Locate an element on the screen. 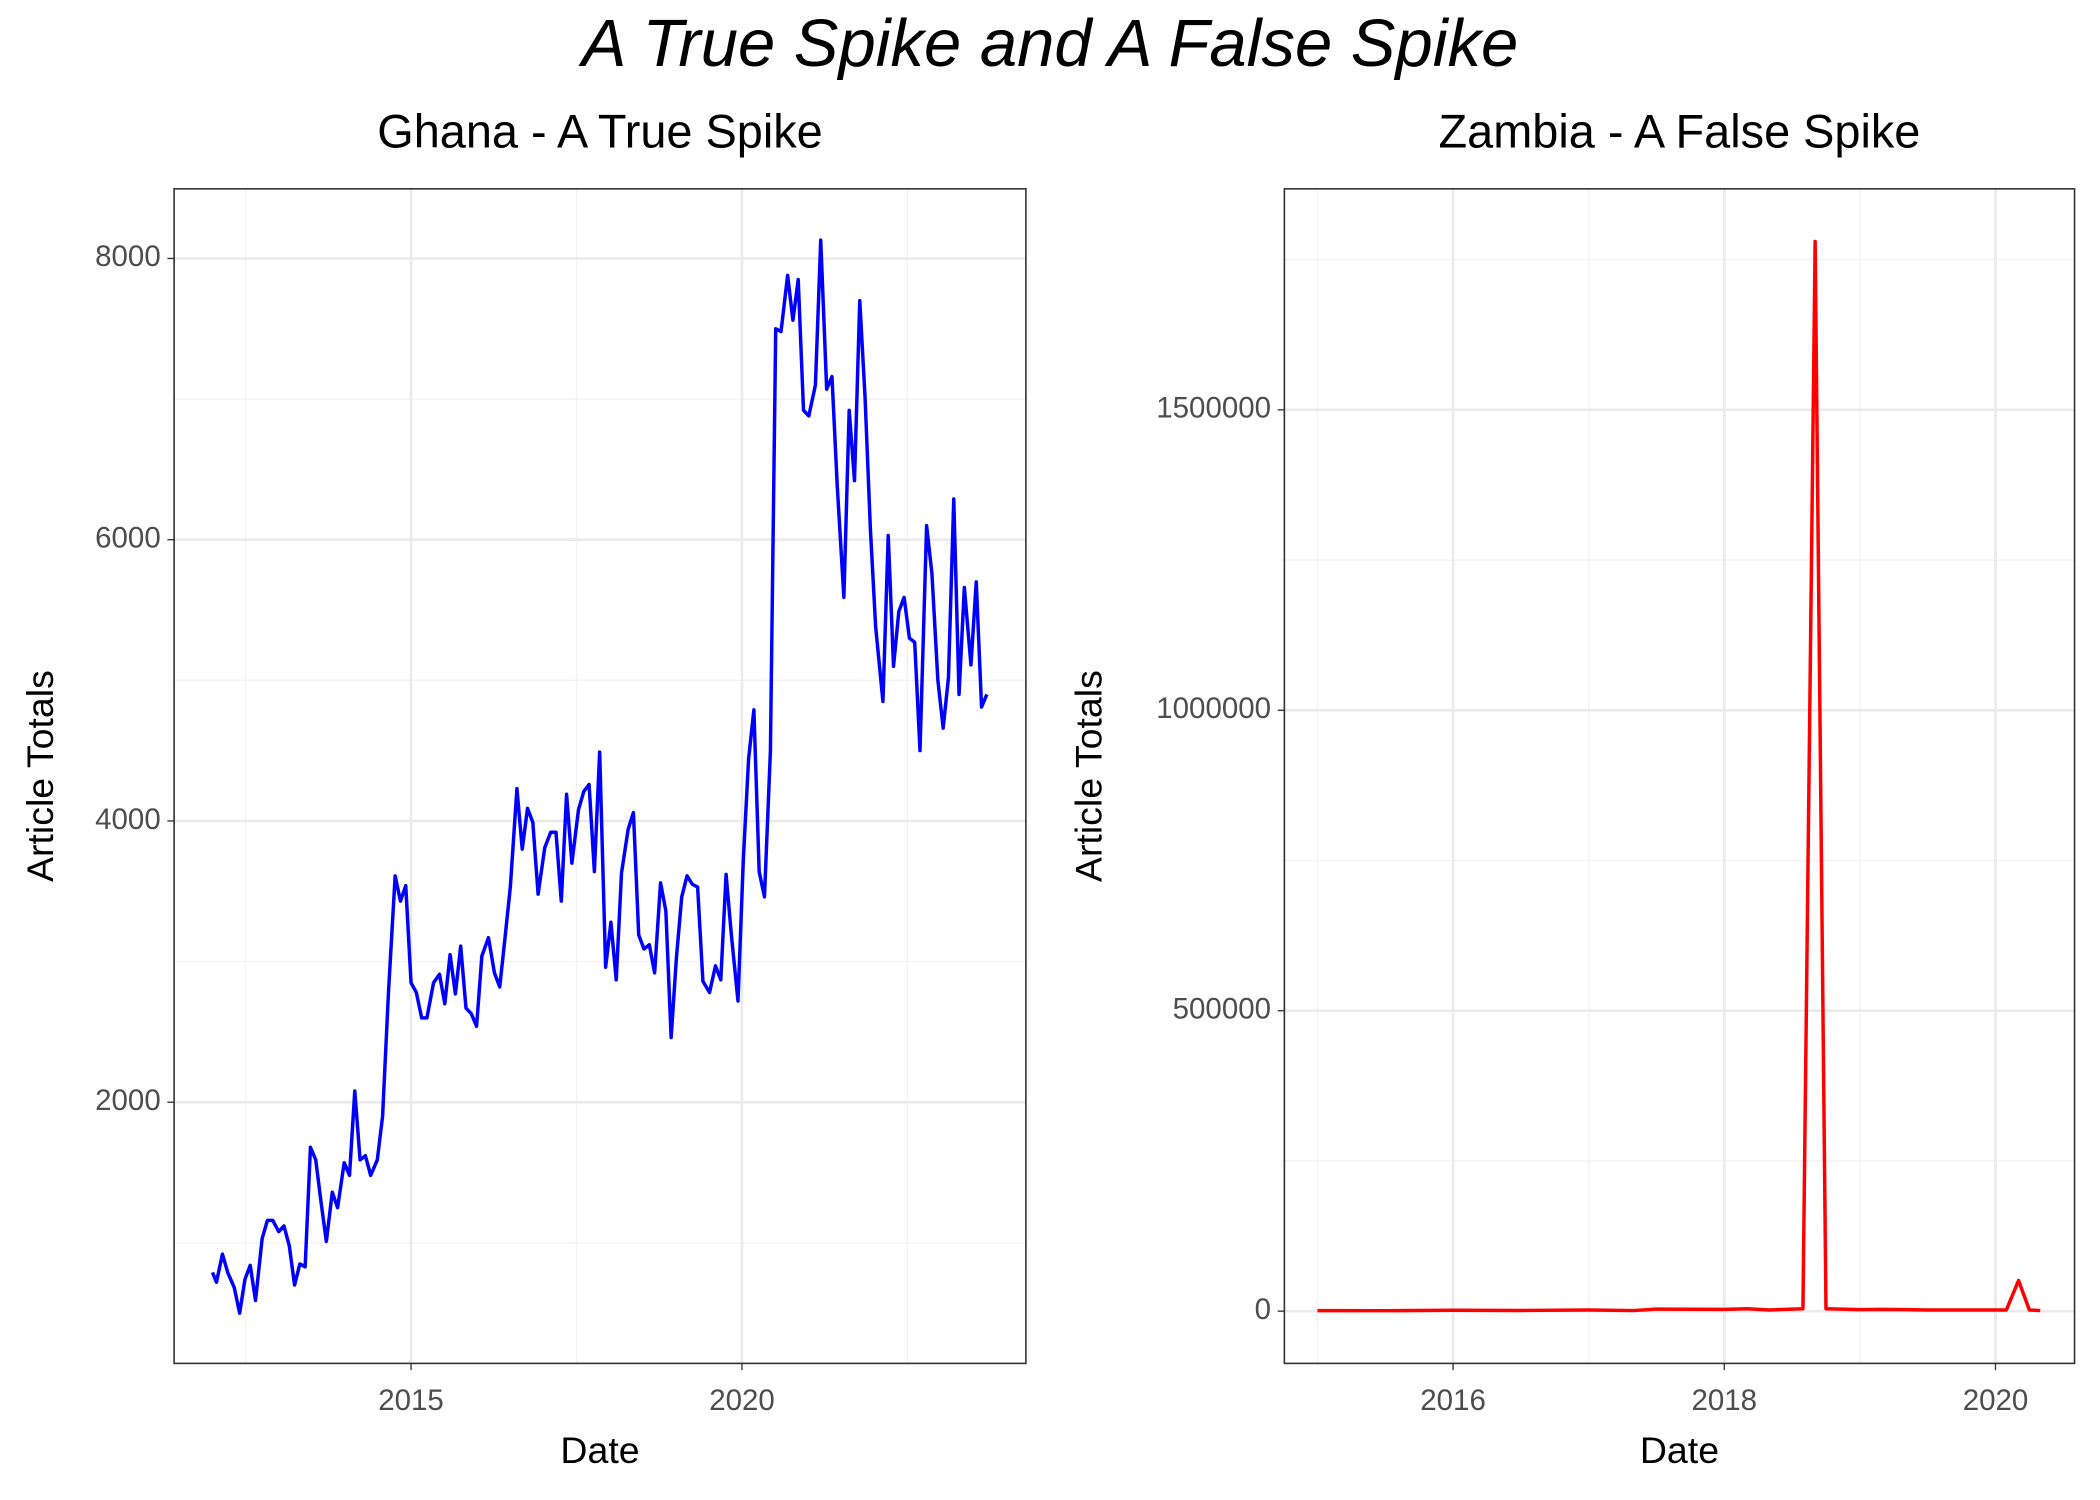 Image resolution: width=2100 pixels, height=1500 pixels. y-tick-label: 8000 is located at coordinates (128, 256).